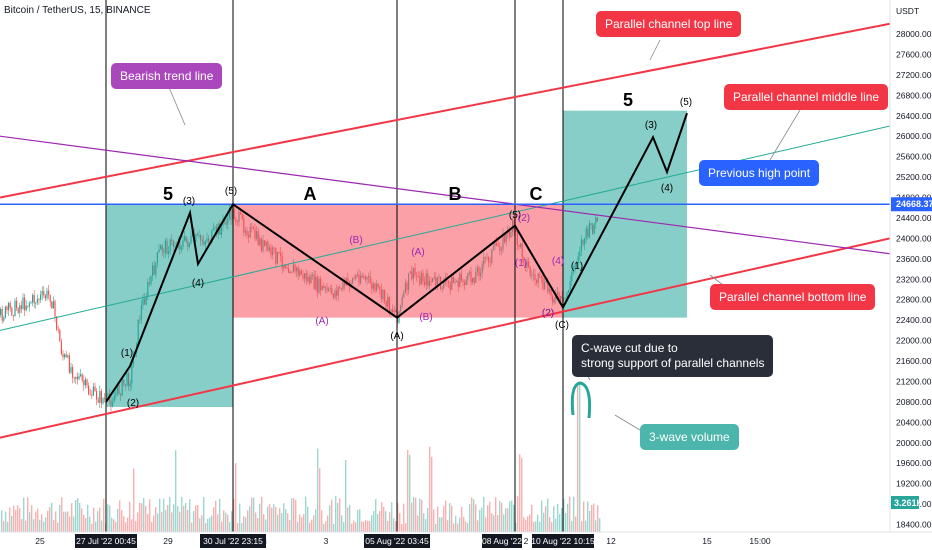 Image resolution: width=932 pixels, height=550 pixels. Describe the element at coordinates (167, 76) in the screenshot. I see `callout-bearish-trend: Bearish trend line` at that location.